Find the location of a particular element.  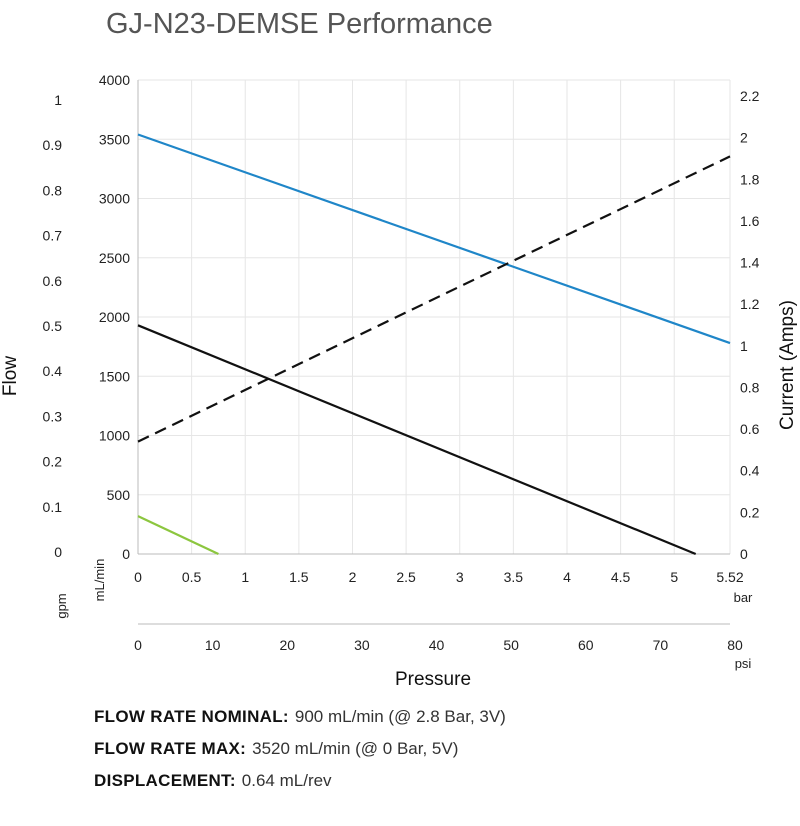

bar-tick-label: 5.52 is located at coordinates (729, 577).